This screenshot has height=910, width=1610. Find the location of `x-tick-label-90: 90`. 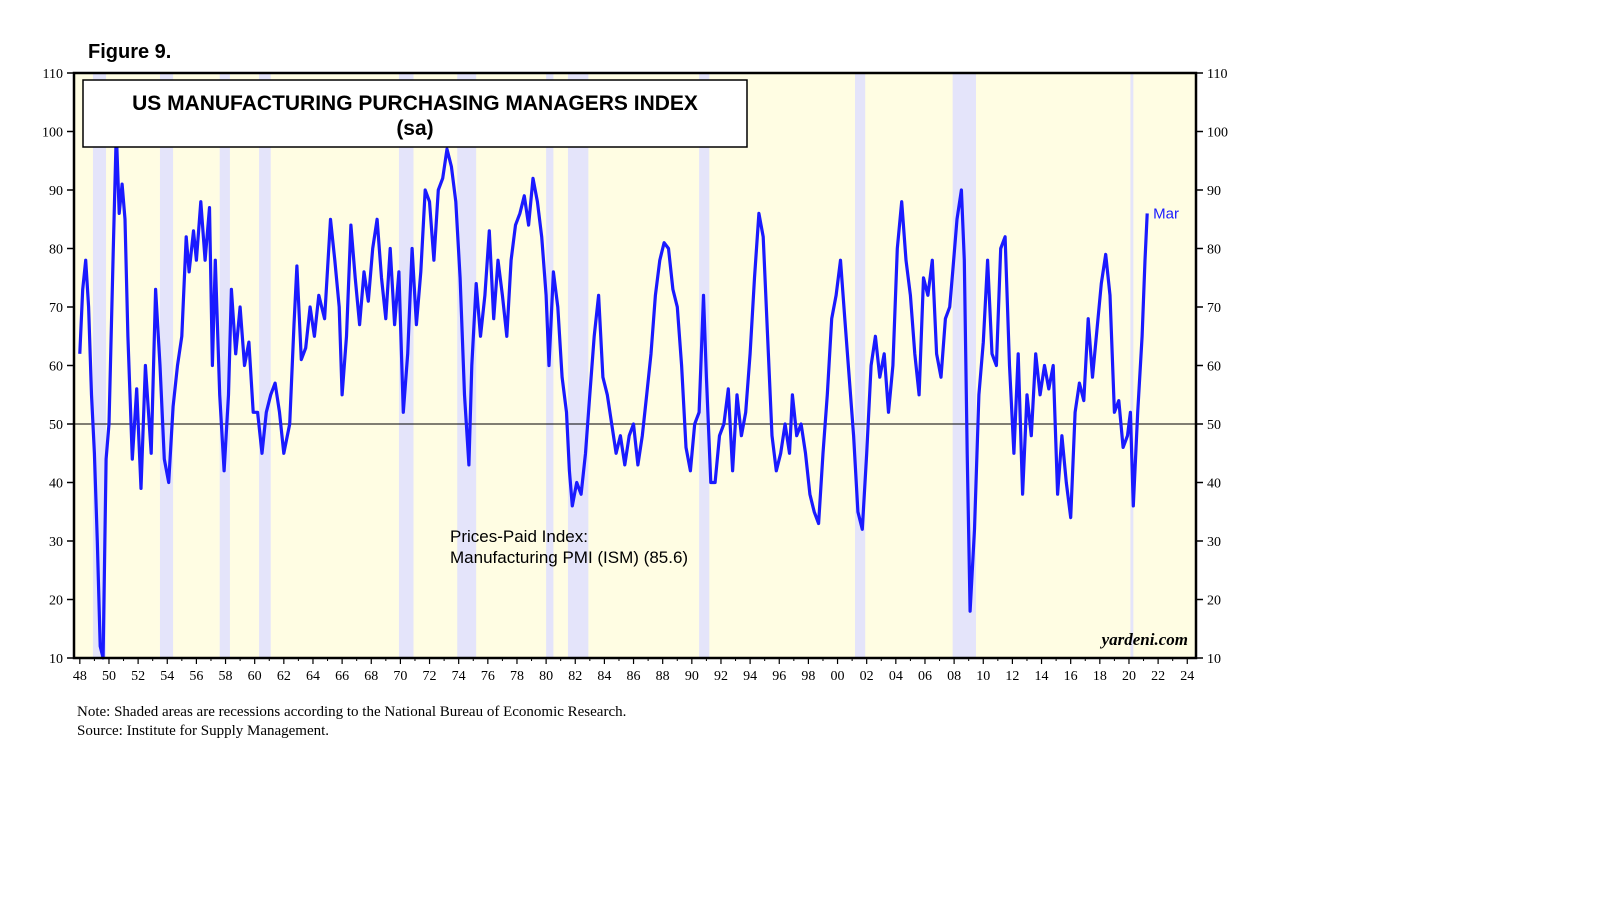

x-tick-label-90: 90 is located at coordinates (692, 676).